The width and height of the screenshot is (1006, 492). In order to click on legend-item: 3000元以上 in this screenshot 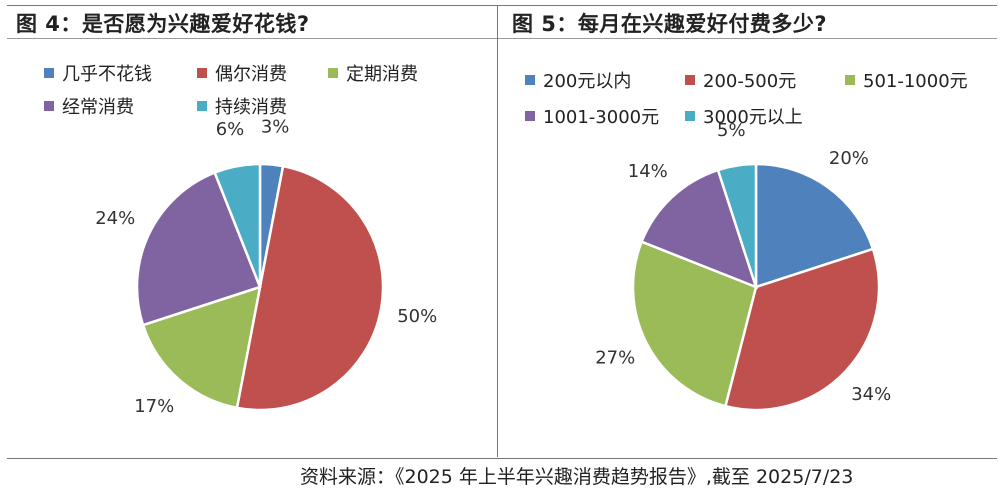, I will do `click(744, 116)`.